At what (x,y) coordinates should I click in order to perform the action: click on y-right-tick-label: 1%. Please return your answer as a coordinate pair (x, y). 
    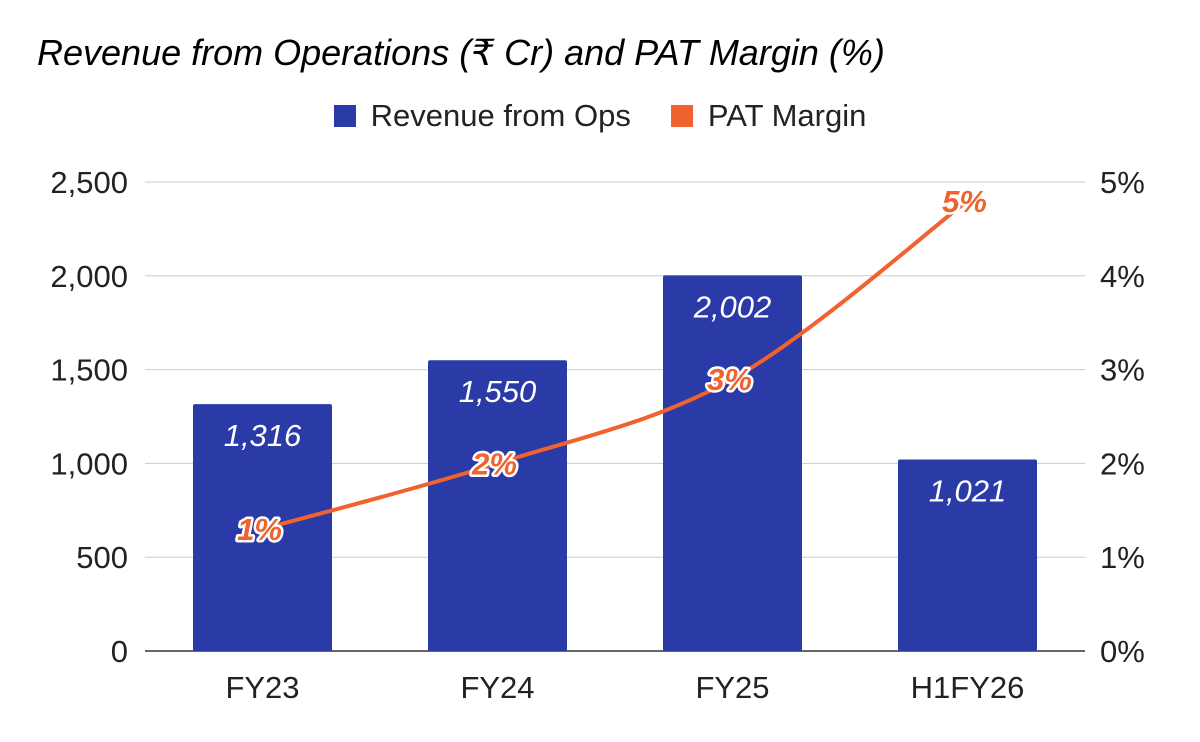
    Looking at the image, I should click on (1122, 557).